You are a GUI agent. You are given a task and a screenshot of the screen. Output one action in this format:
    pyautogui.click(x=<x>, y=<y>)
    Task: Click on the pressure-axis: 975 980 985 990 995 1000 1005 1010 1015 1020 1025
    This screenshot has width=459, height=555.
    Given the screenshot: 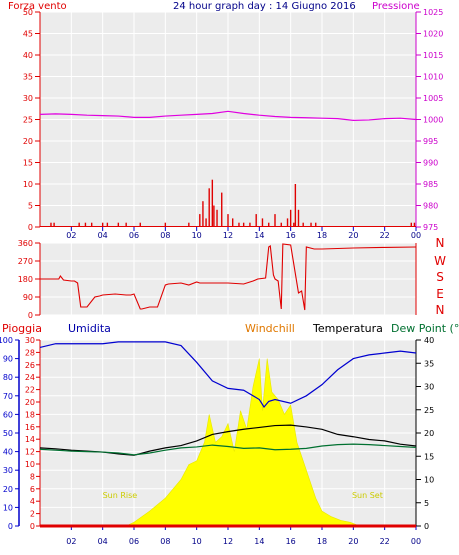 What is the action you would take?
    pyautogui.click(x=429, y=120)
    